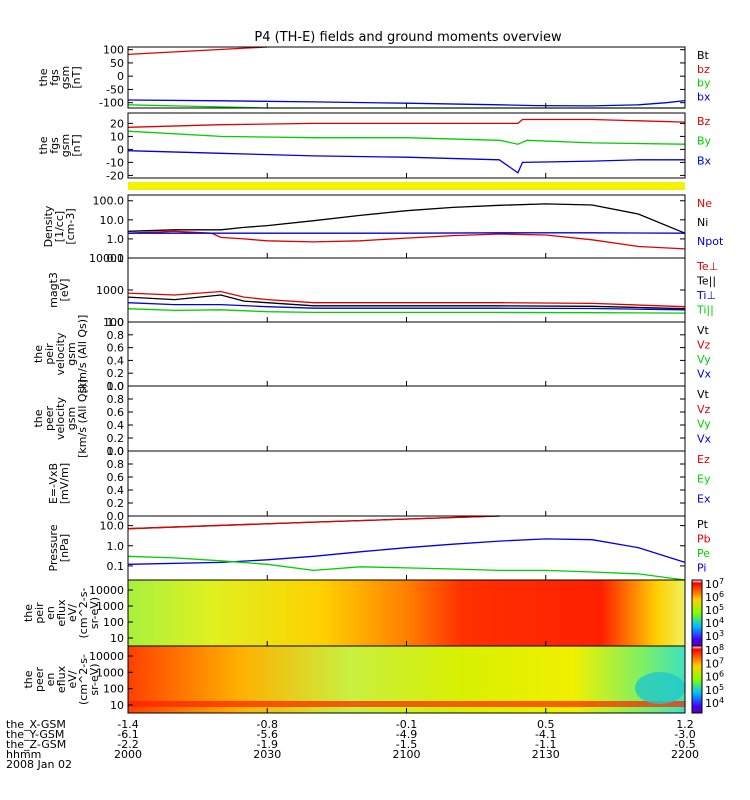 The height and width of the screenshot is (800, 750). What do you see at coordinates (660, 688) in the screenshot?
I see `spectrogram-feature` at bounding box center [660, 688].